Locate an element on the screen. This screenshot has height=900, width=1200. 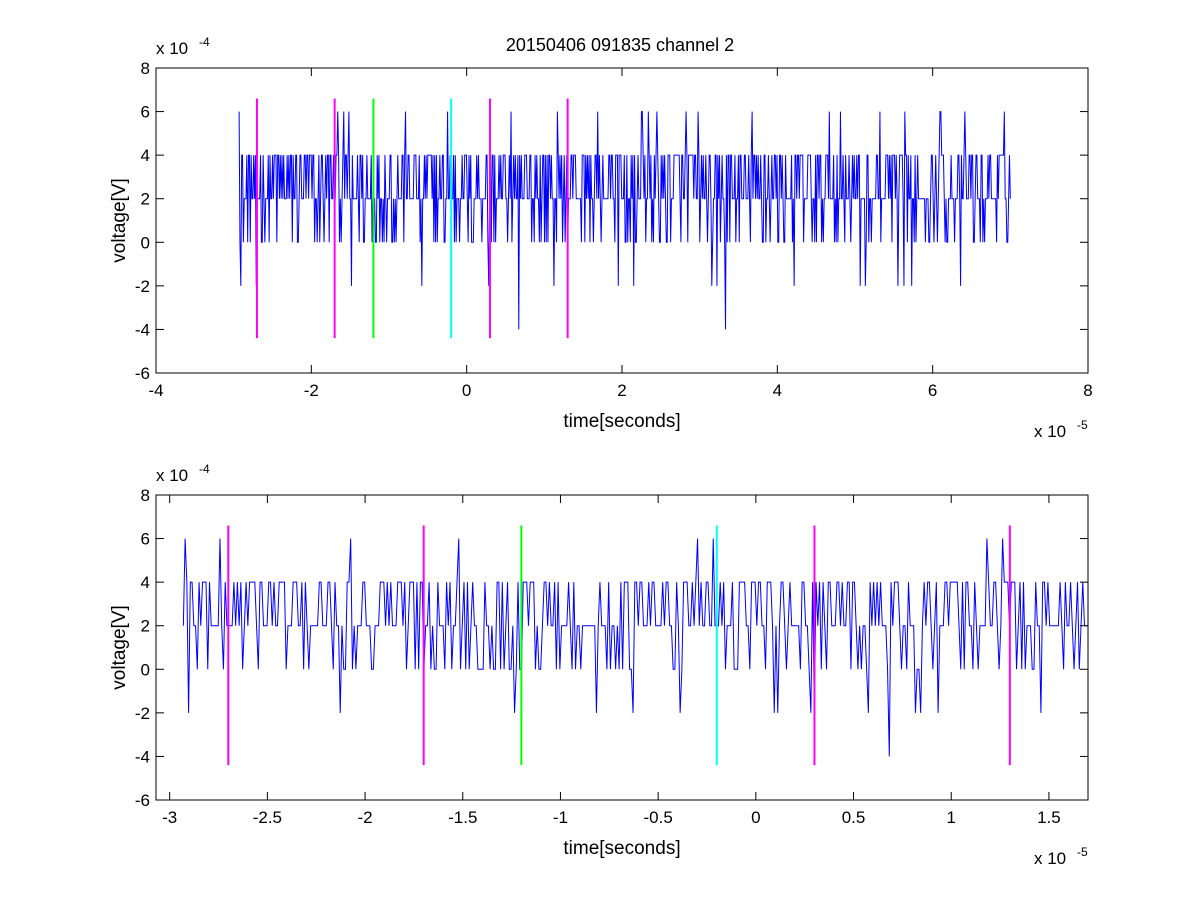
x-tick-label: 4 is located at coordinates (777, 390).